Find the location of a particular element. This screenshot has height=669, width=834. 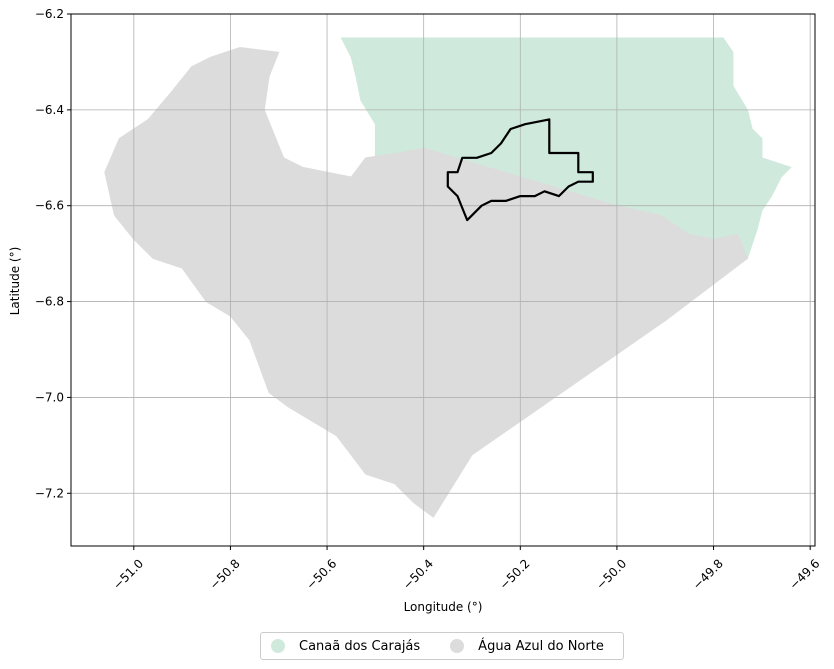

legend-label-canaa: Canaã dos Carajás is located at coordinates (360, 646).